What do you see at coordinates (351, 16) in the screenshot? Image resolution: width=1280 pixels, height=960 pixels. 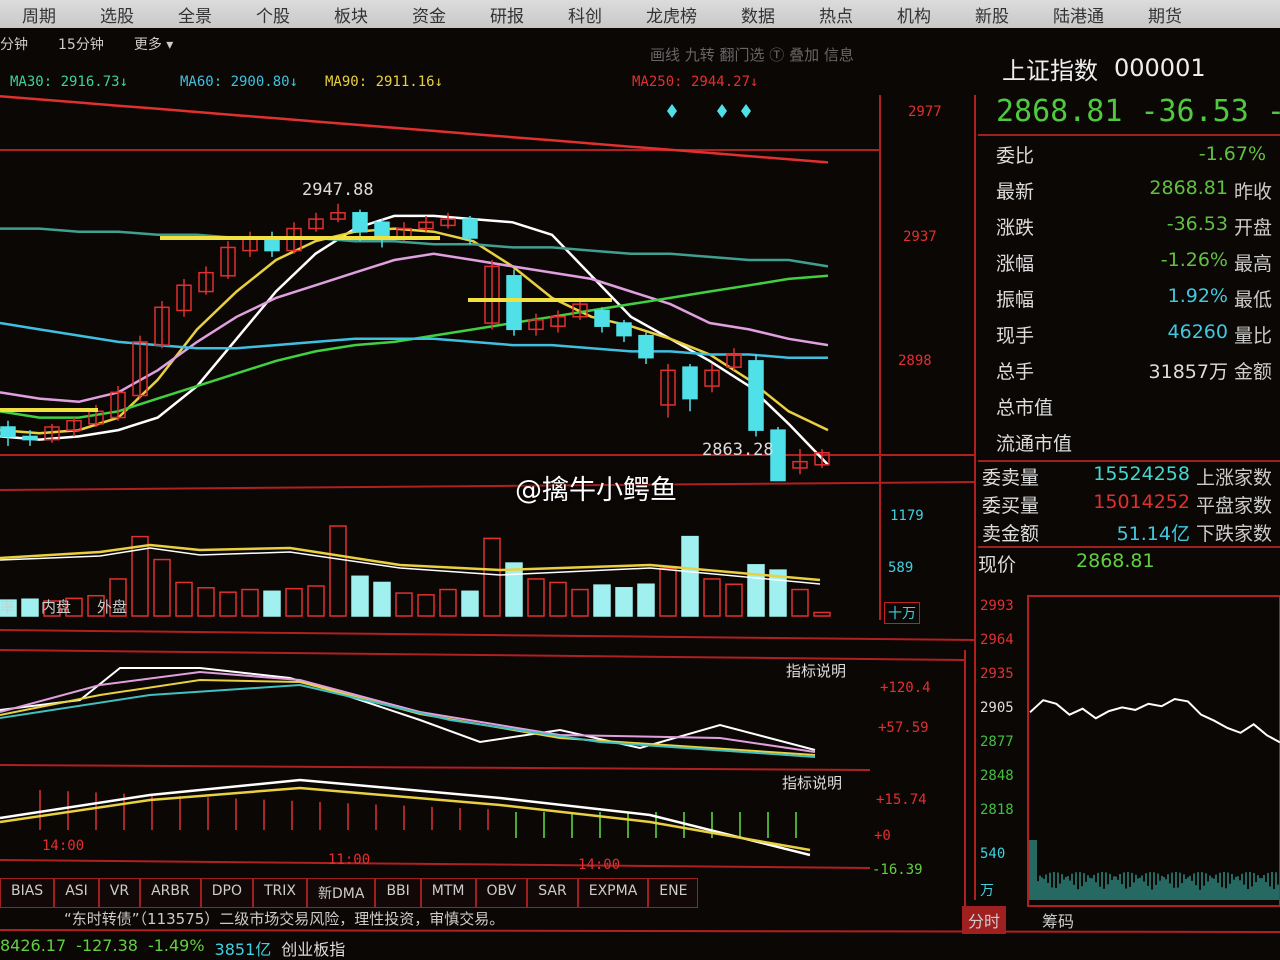 I see `menu-item: 板块` at bounding box center [351, 16].